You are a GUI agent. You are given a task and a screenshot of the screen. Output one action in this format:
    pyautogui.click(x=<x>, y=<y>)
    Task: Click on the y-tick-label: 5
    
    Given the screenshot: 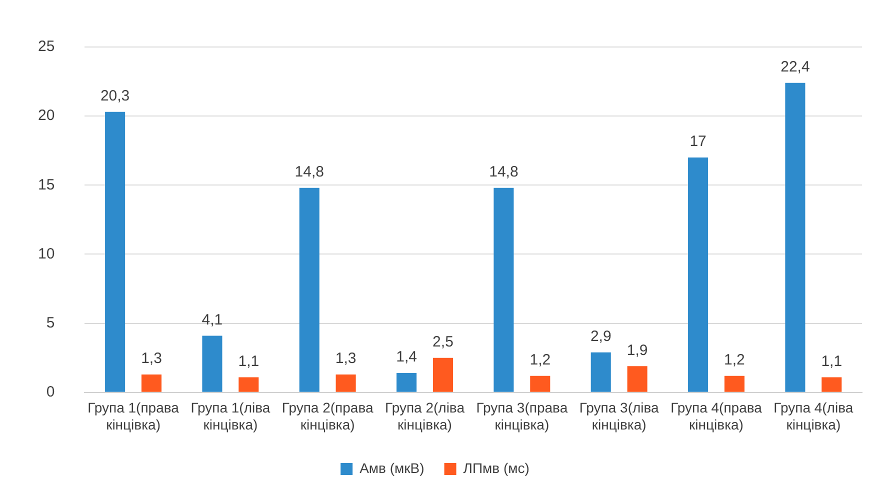 What is the action you would take?
    pyautogui.click(x=50, y=323)
    